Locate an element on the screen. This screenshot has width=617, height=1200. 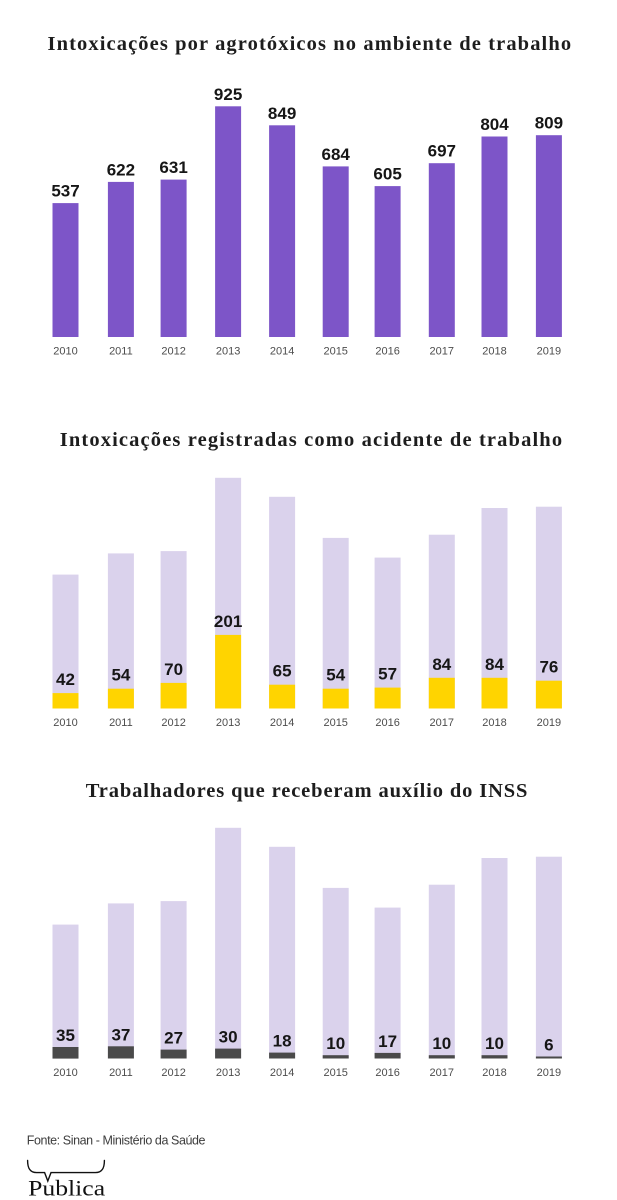
svg-text: Publica is located at coordinates (66, 1187).